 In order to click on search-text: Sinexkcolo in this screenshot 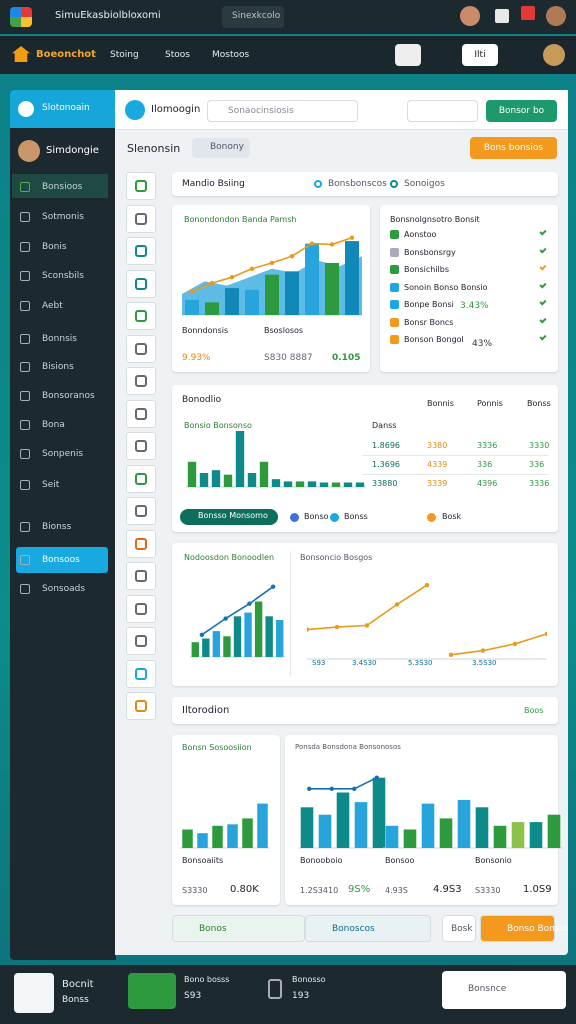, I will do `click(256, 16)`.